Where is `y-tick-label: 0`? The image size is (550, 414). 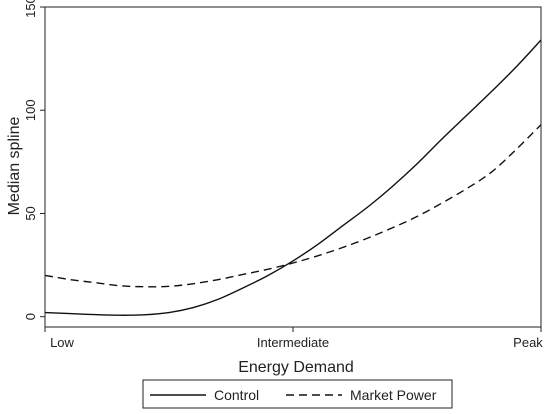
y-tick-label: 0 is located at coordinates (30, 316).